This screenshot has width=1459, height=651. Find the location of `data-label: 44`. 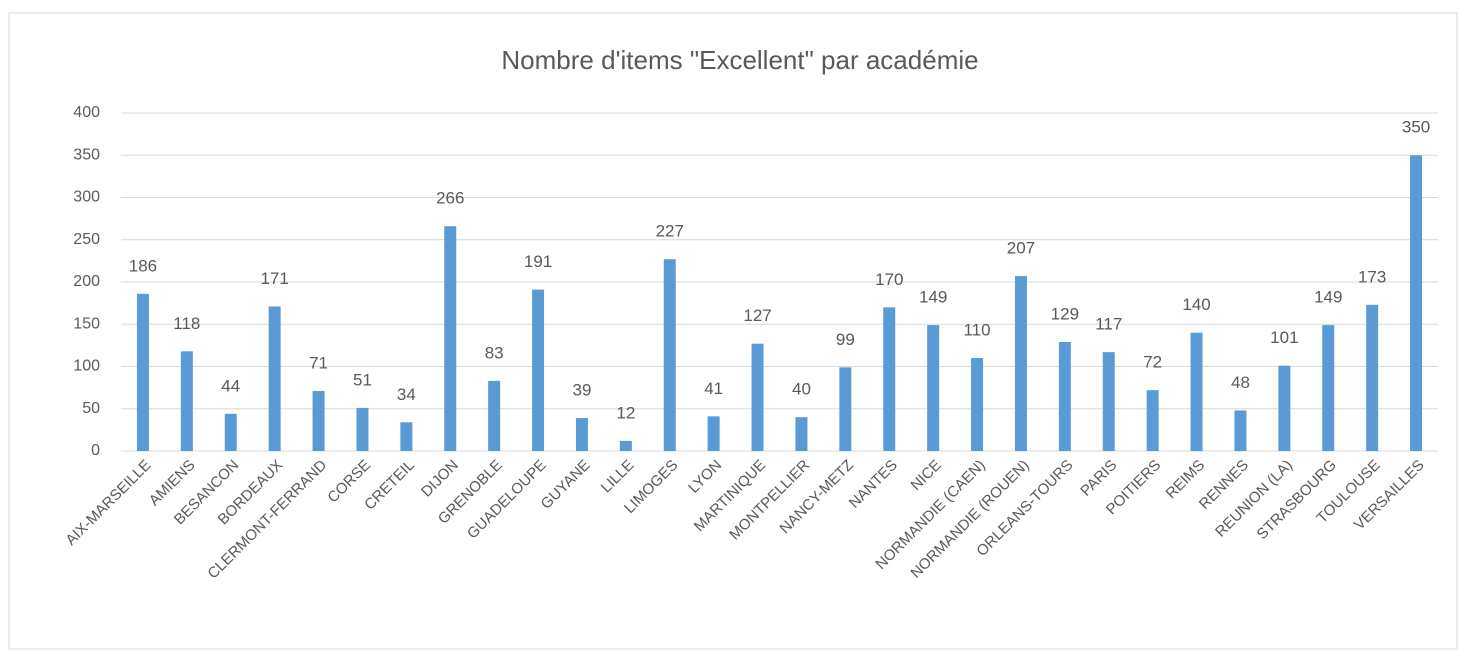

data-label: 44 is located at coordinates (230, 385).